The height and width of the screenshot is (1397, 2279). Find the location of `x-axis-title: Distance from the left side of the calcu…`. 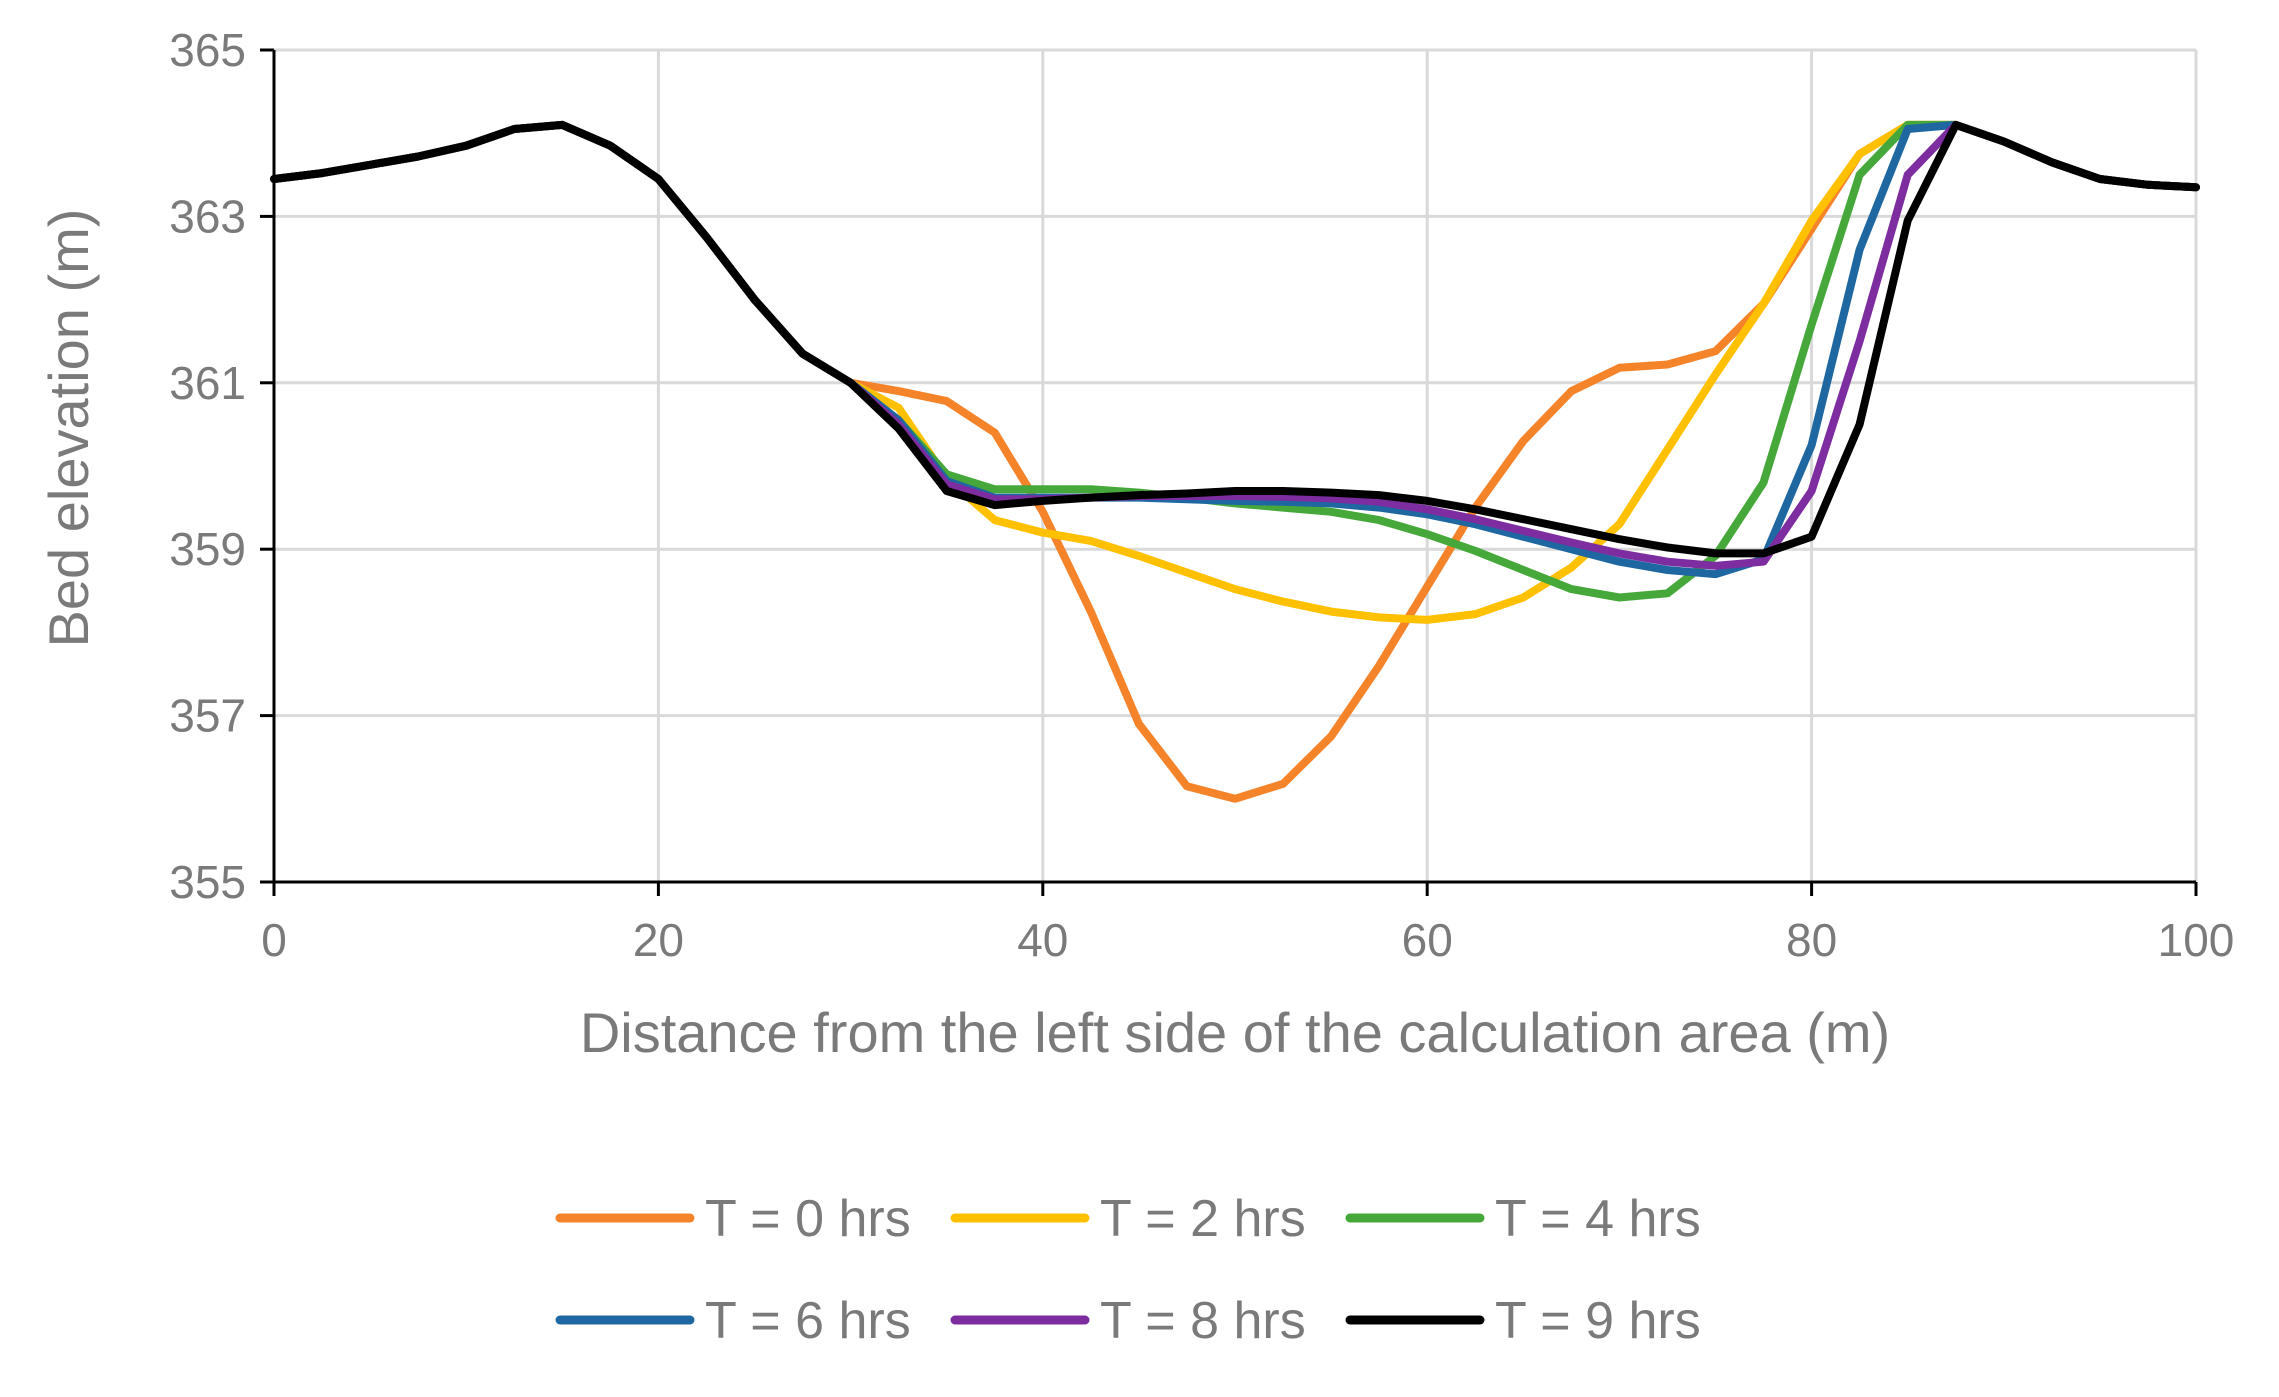

x-axis-title: Distance from the left side of the calcu… is located at coordinates (1235, 1032).